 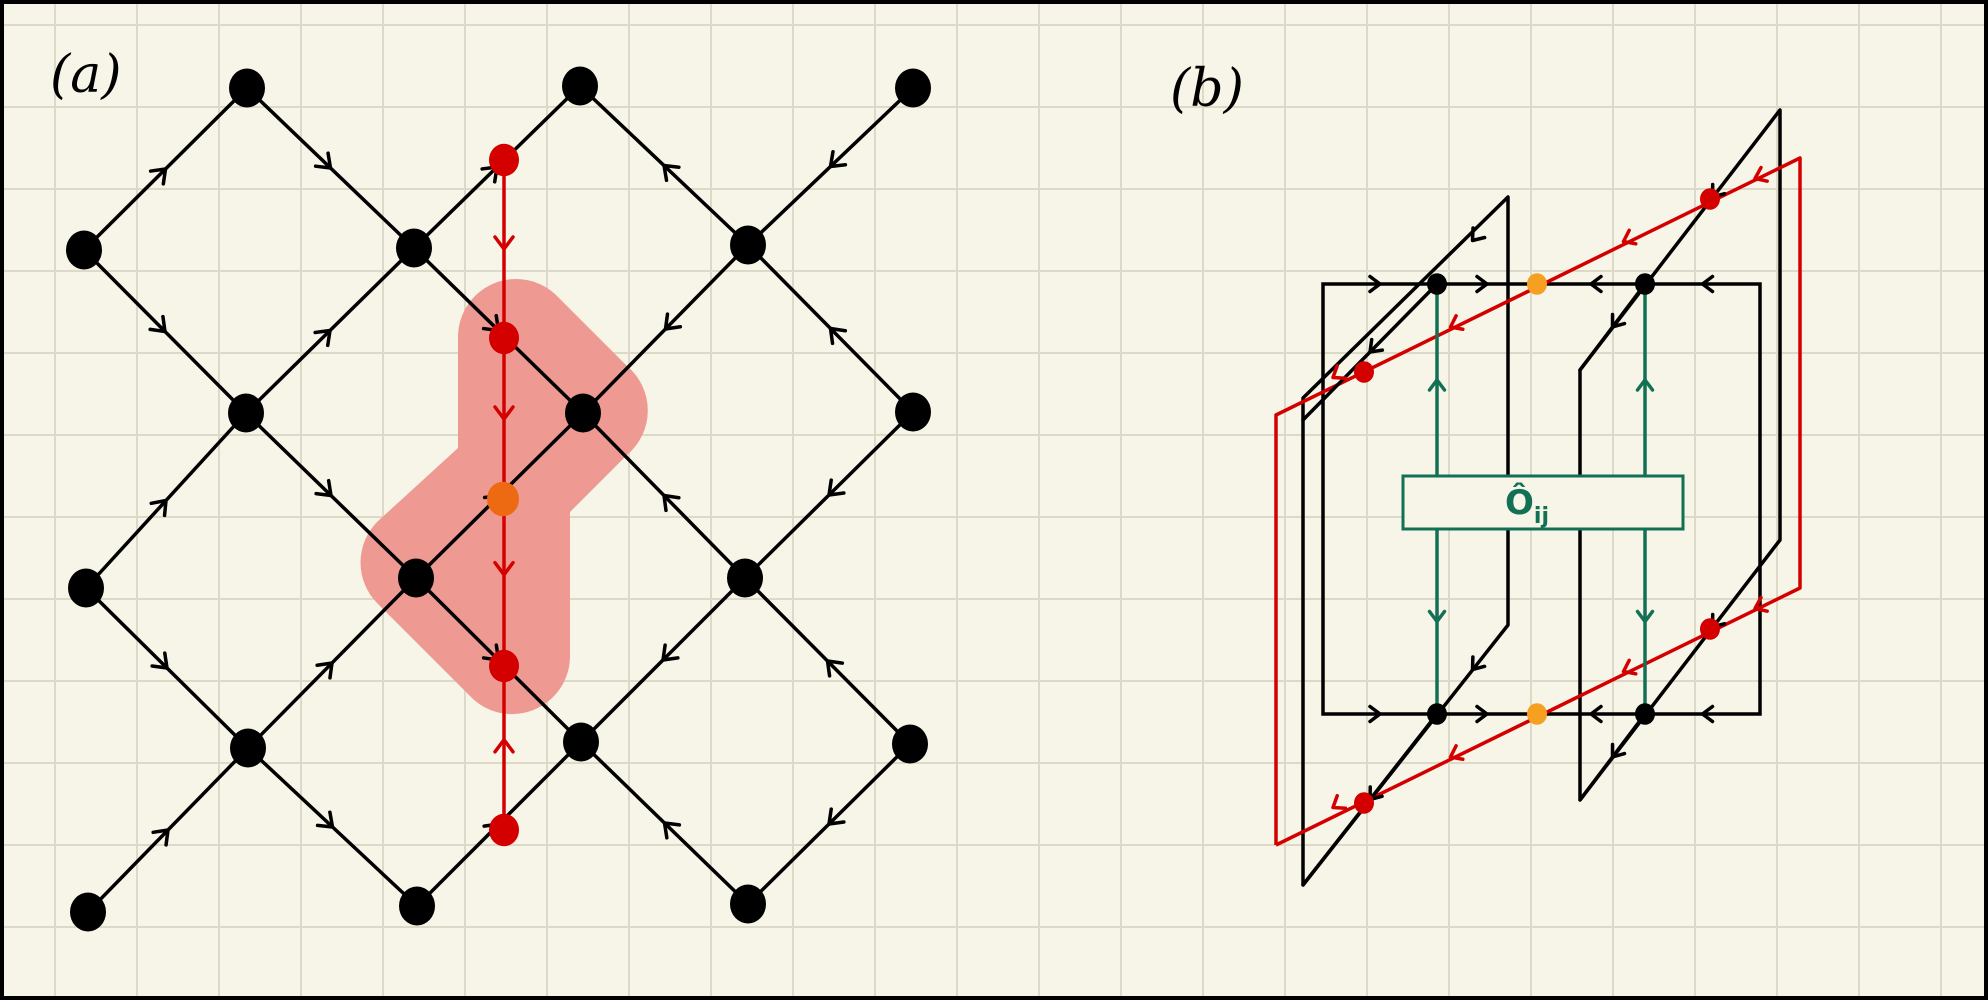 I want to click on operator-box, so click(x=1543, y=502).